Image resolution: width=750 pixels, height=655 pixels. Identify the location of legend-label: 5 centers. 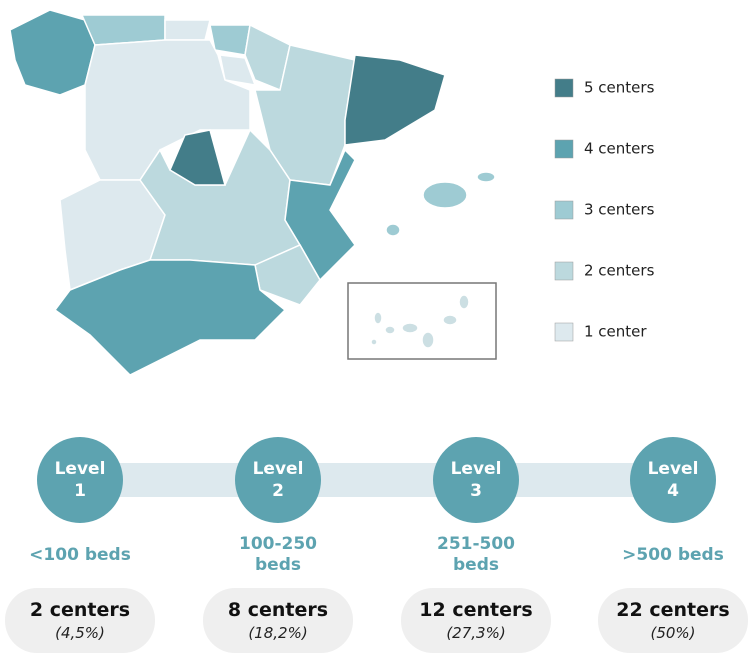
(619, 88).